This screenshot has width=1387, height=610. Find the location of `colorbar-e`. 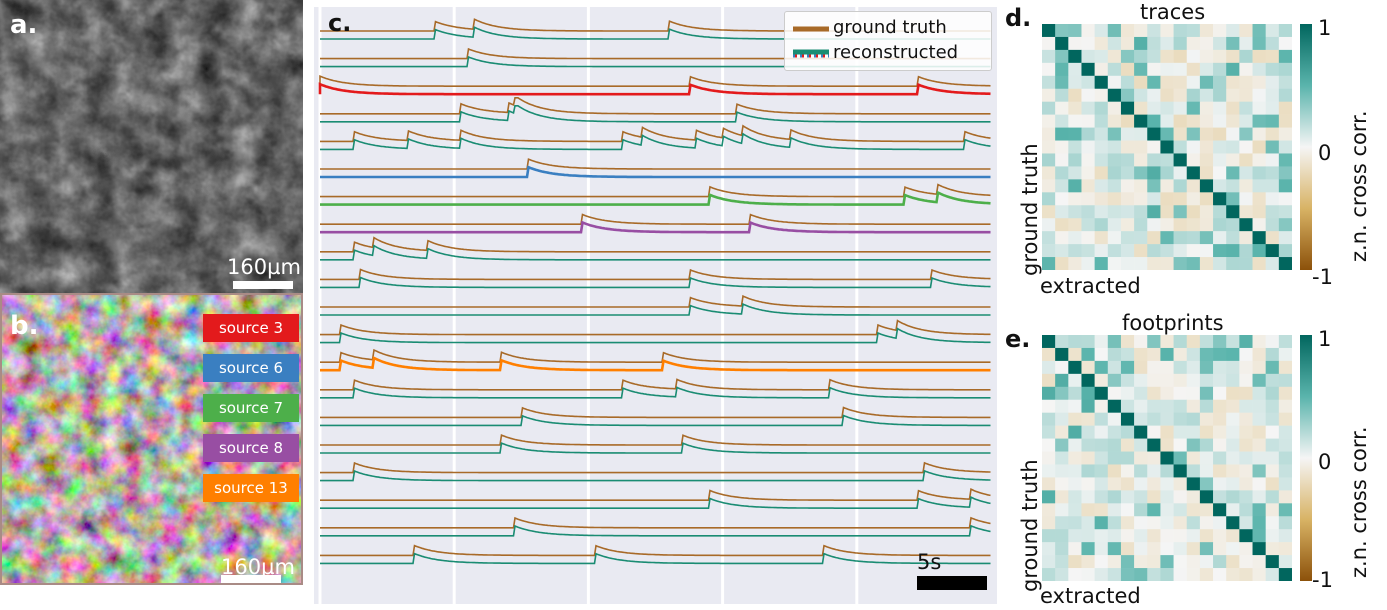

colorbar-e is located at coordinates (1306, 458).